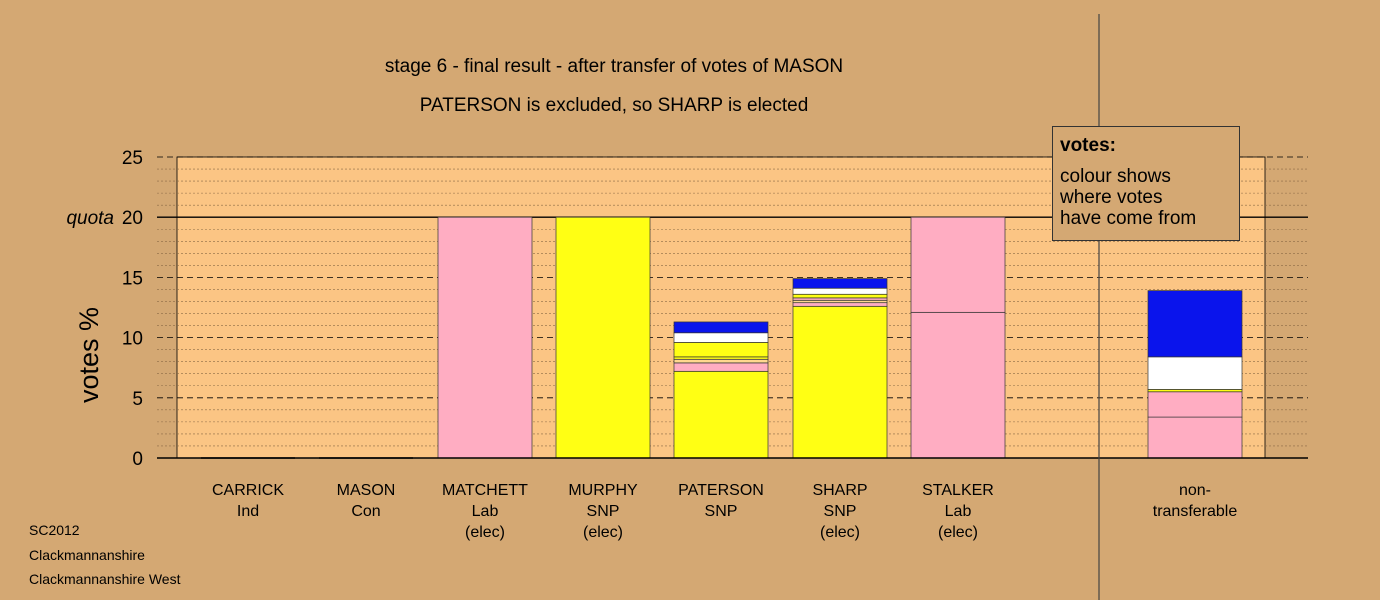  Describe the element at coordinates (1195, 490) in the screenshot. I see `candidate-name: non-` at that location.